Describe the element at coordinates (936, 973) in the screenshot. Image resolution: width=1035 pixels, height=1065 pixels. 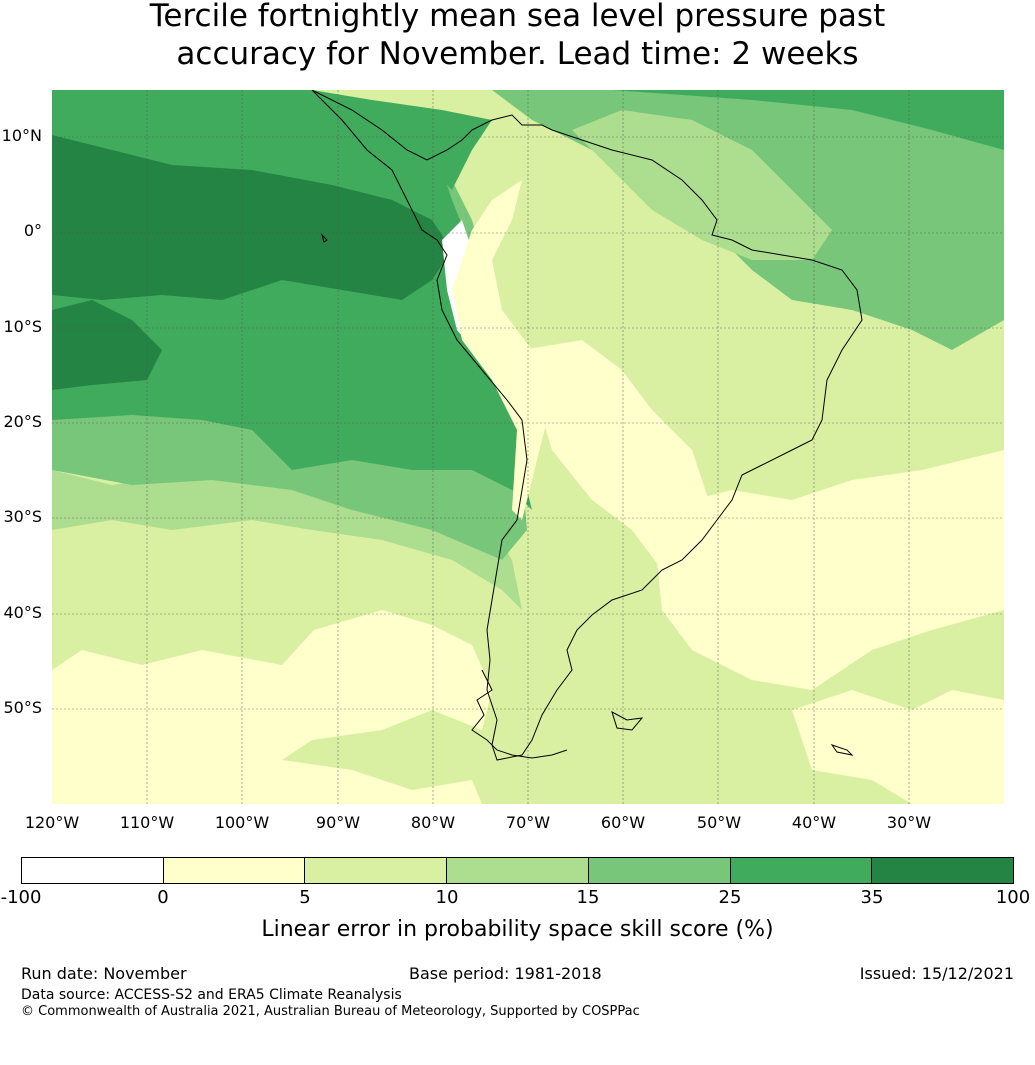
I see `issued-date: Issued: 15/12/2021` at that location.